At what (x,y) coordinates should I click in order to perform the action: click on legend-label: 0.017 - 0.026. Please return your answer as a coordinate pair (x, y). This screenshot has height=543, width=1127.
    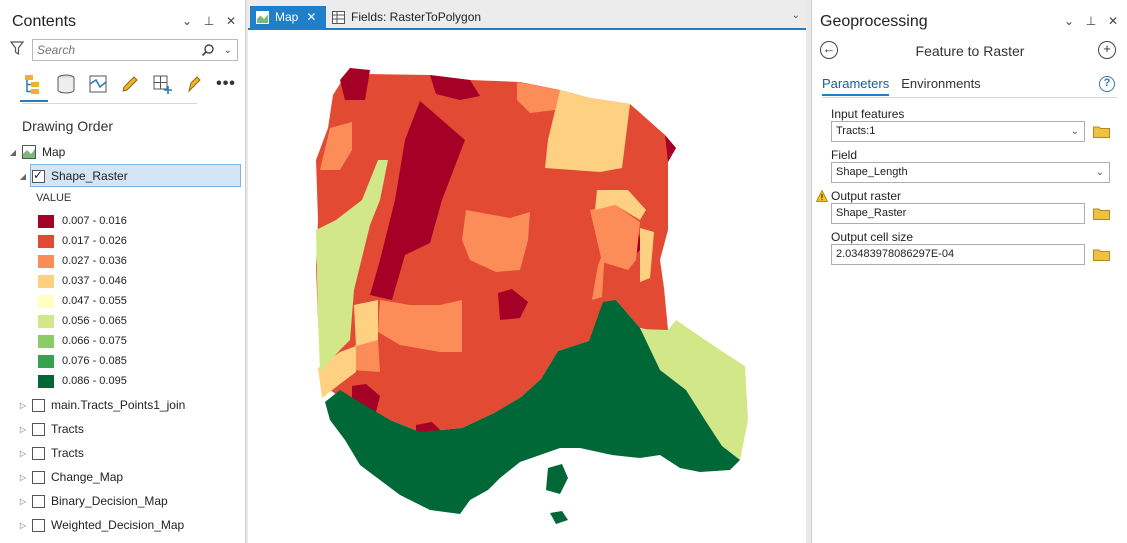
    Looking at the image, I should click on (94, 241).